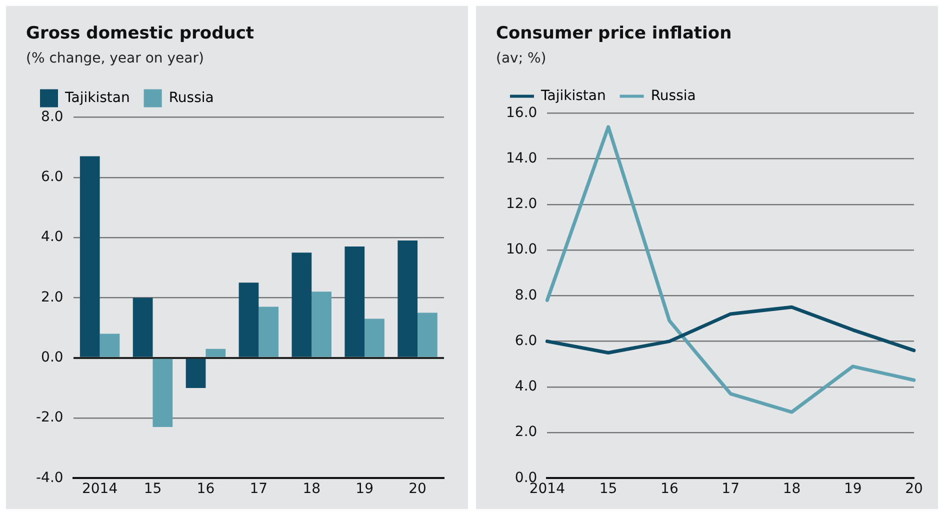 This screenshot has width=950, height=517. I want to click on chart-title: Consumer price inflation, so click(614, 34).